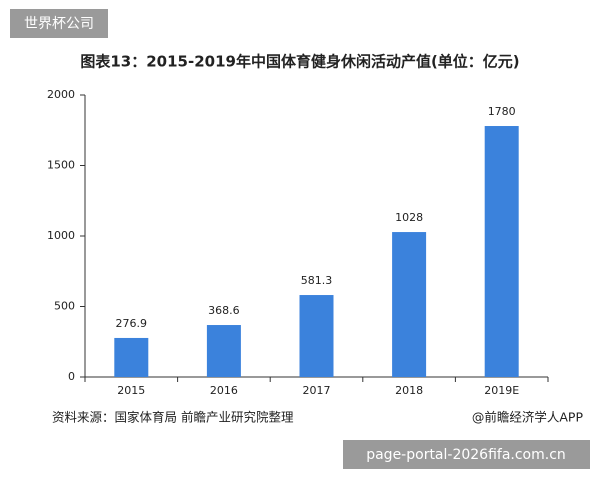 The width and height of the screenshot is (600, 480). What do you see at coordinates (224, 390) in the screenshot?
I see `x-tick-label: 2016` at bounding box center [224, 390].